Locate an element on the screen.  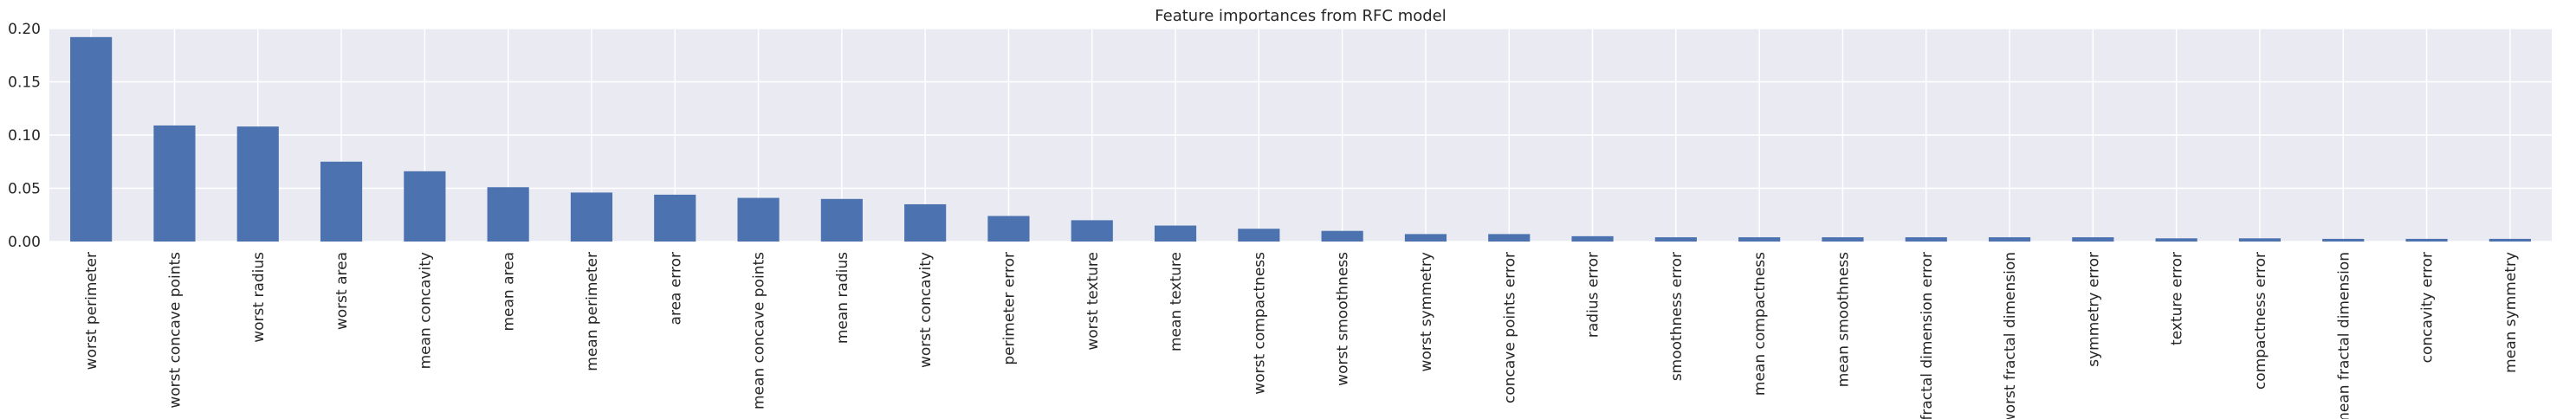
bar-worst-symmetry is located at coordinates (1425, 238).